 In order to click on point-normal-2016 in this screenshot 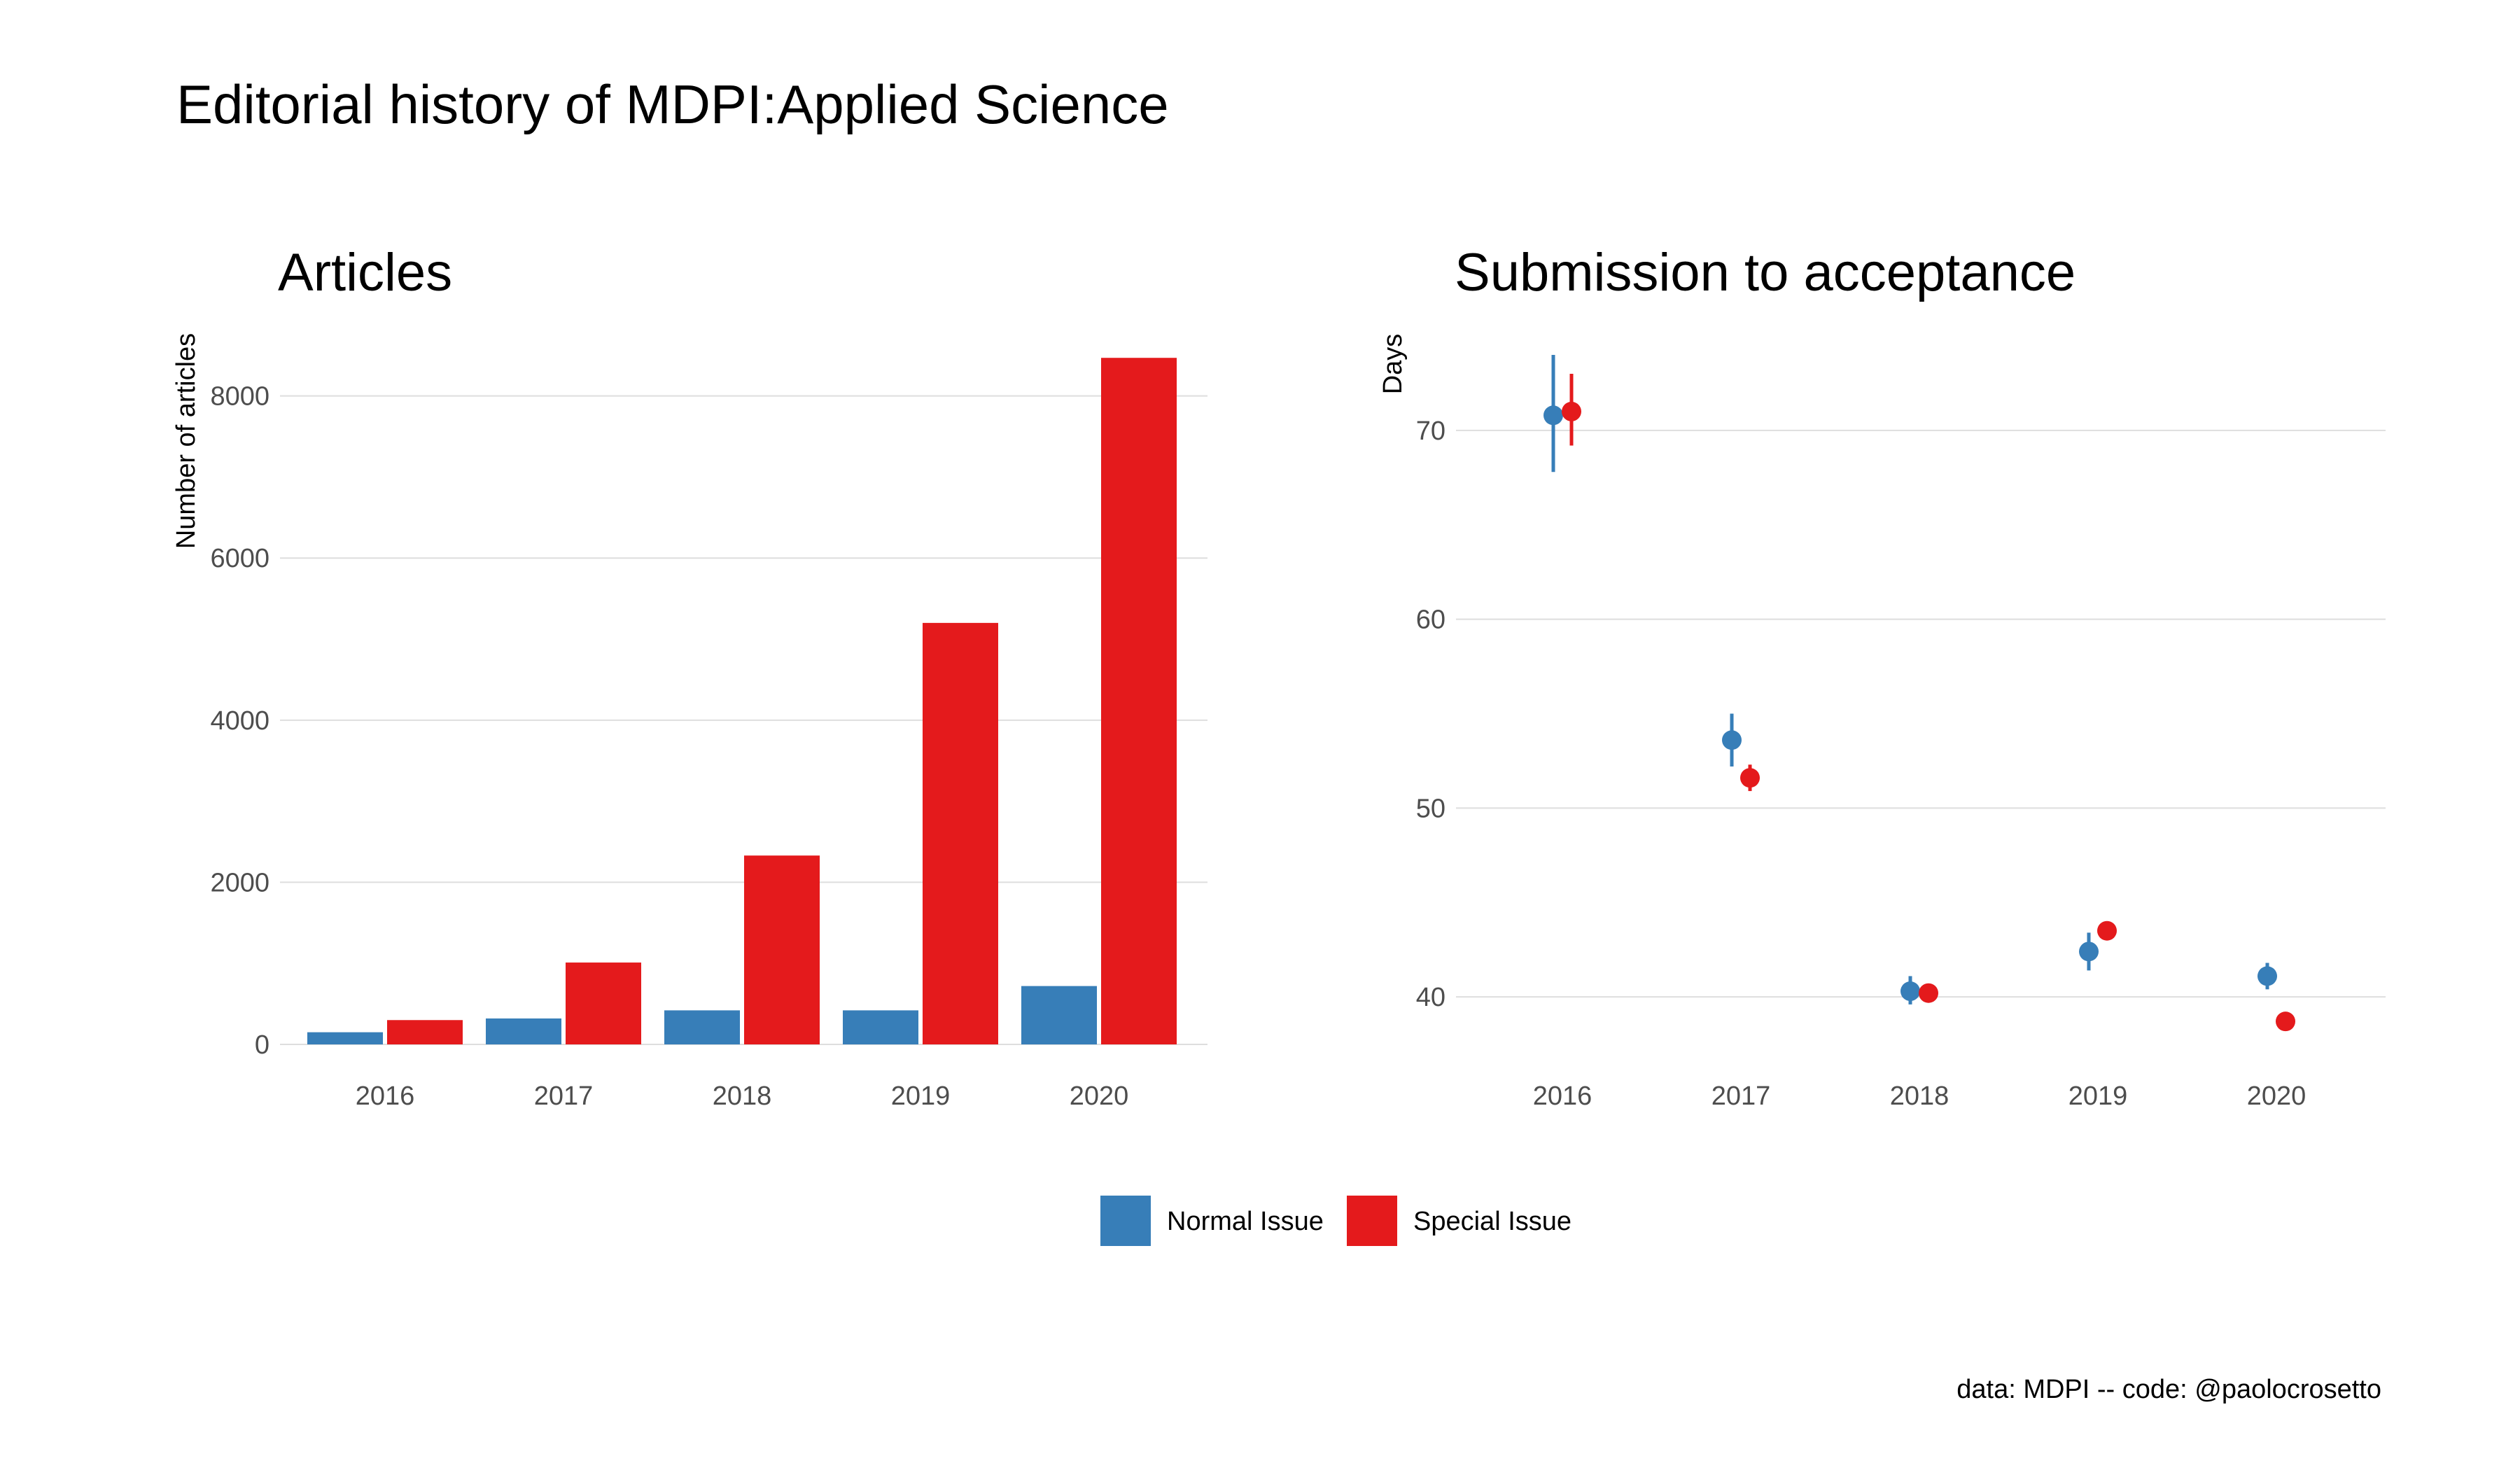, I will do `click(1553, 415)`.